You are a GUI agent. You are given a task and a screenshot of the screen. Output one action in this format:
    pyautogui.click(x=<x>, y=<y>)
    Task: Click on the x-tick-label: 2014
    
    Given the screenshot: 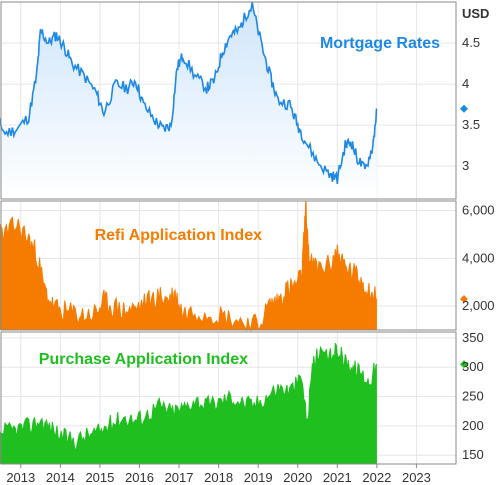 What is the action you would take?
    pyautogui.click(x=60, y=477)
    